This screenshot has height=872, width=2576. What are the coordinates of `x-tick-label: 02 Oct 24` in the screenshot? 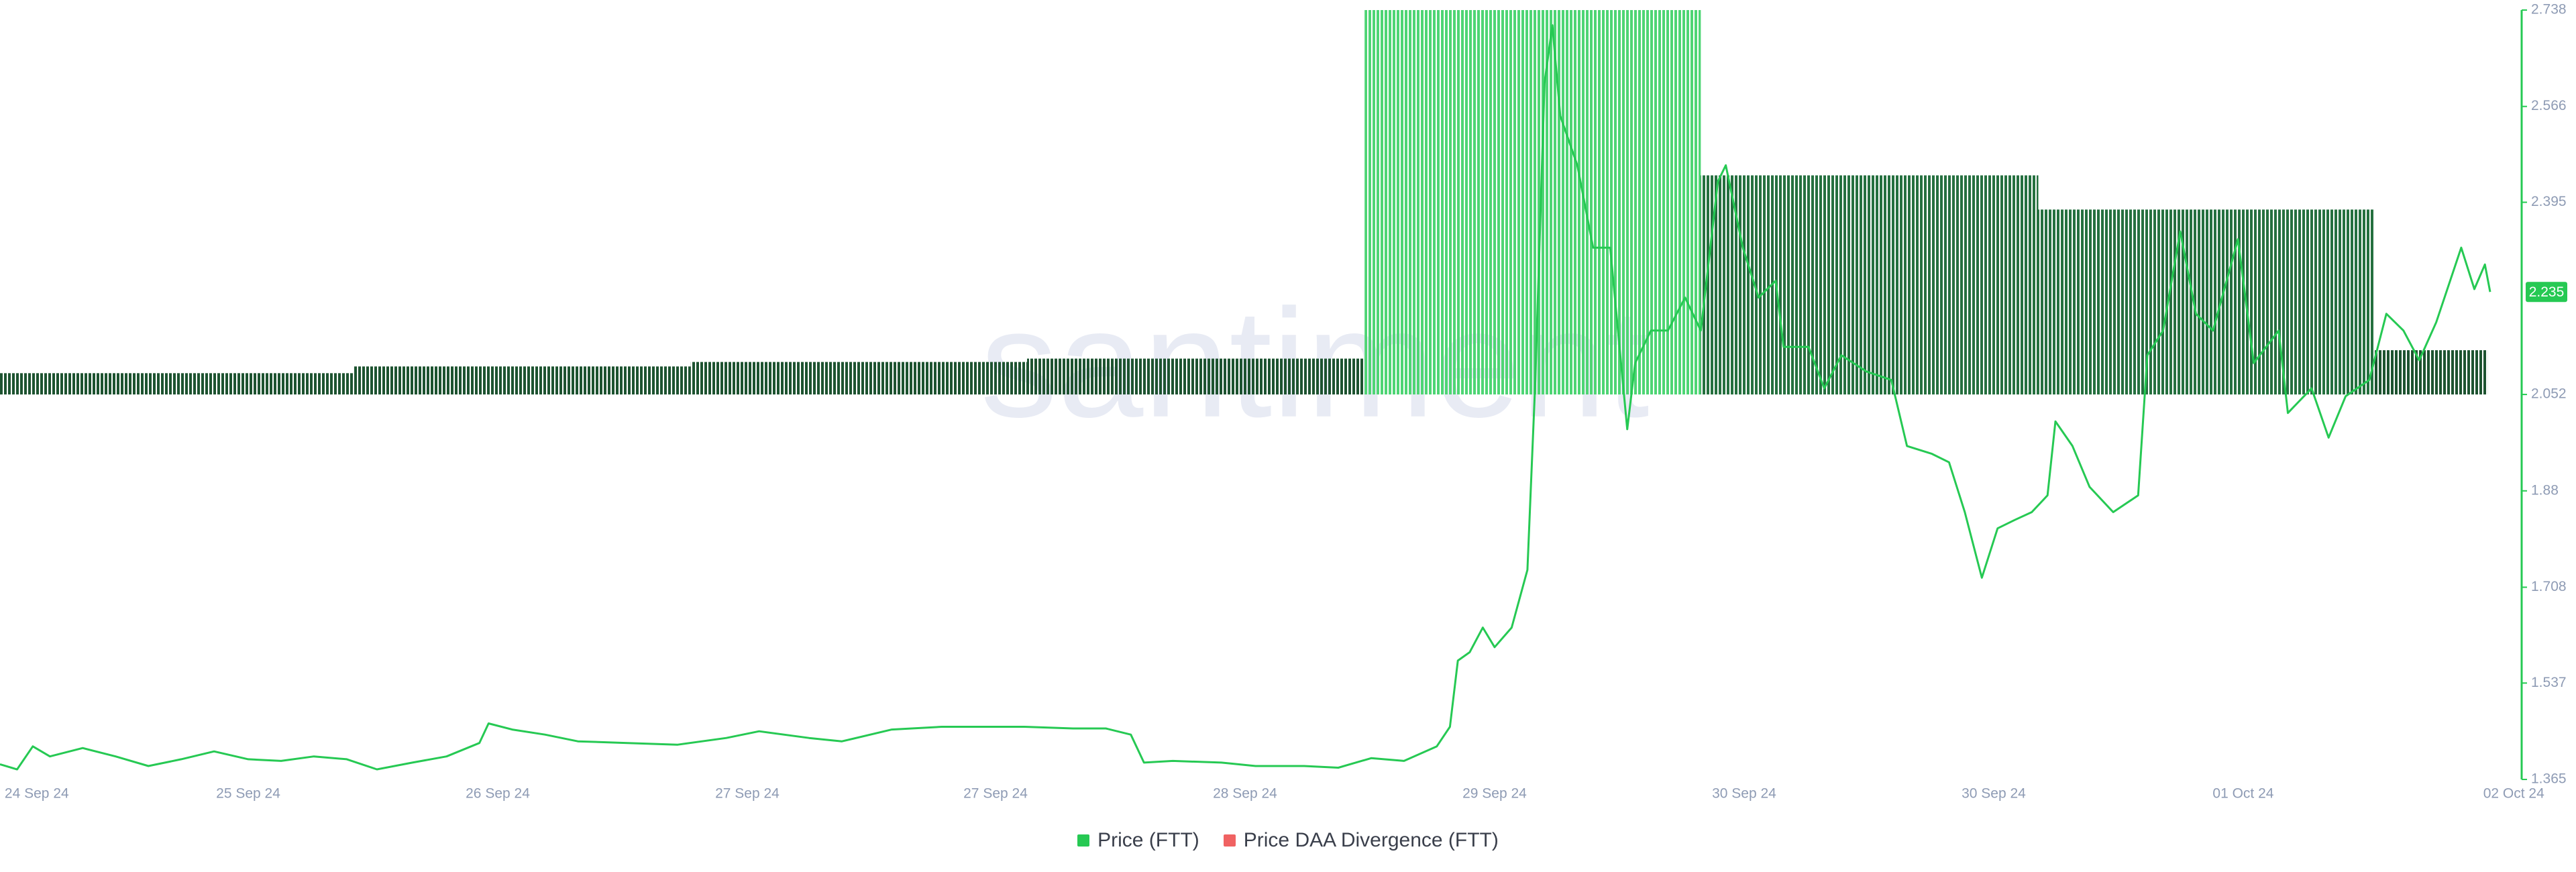 It's located at (2513, 794).